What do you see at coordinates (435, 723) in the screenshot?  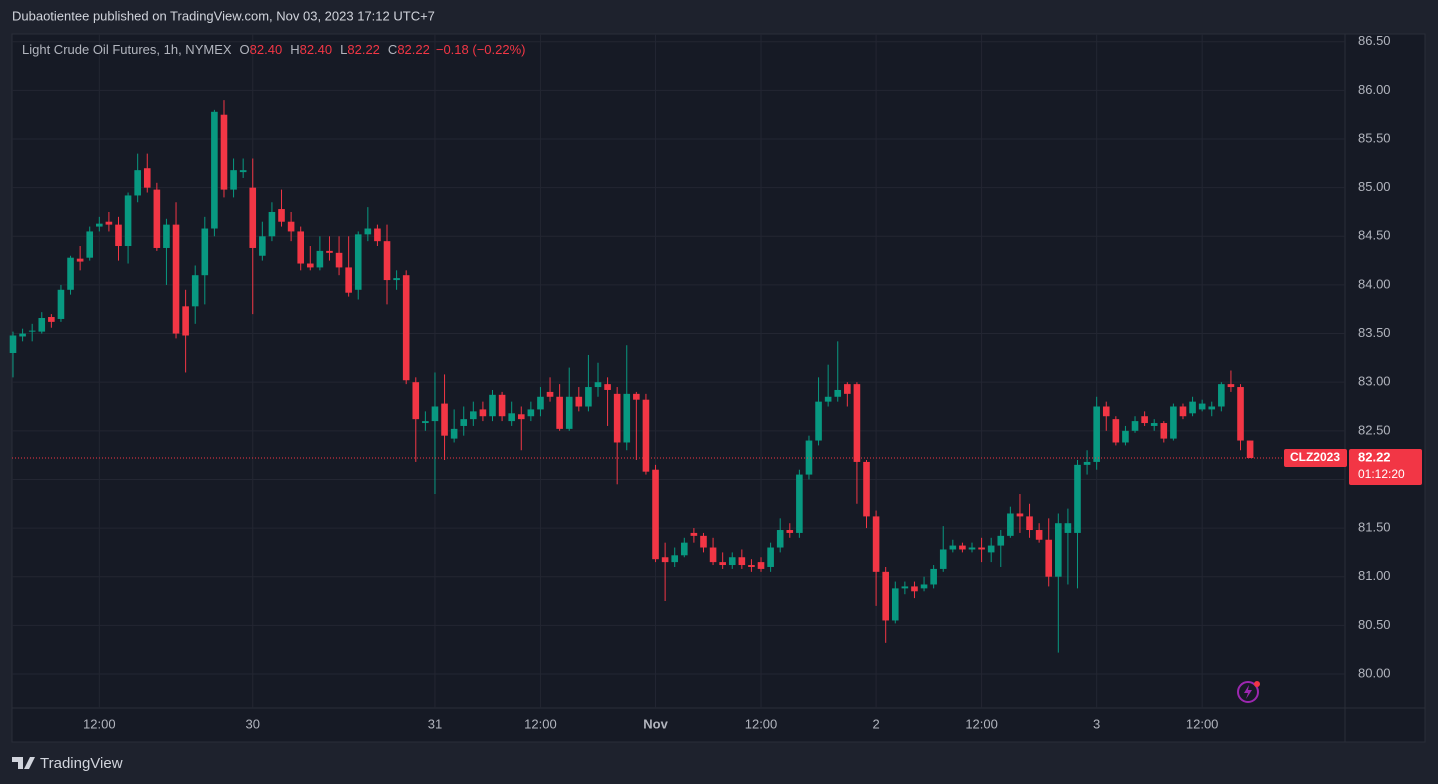 I see `x-tick-label: 31` at bounding box center [435, 723].